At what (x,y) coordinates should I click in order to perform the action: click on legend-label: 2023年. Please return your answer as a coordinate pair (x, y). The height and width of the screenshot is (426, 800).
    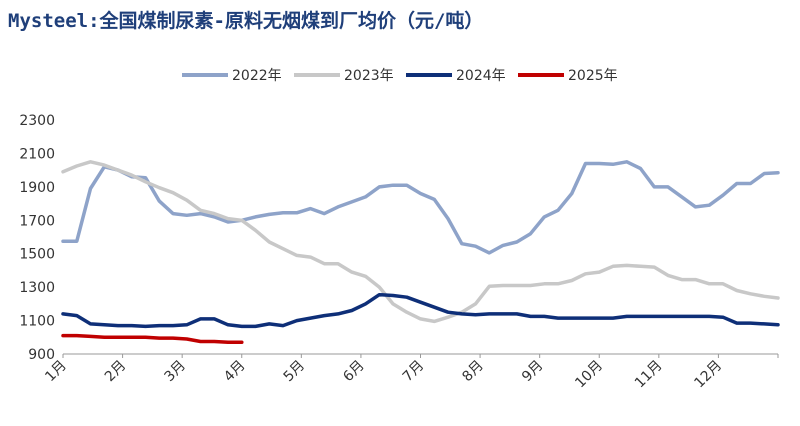
    Looking at the image, I should click on (369, 76).